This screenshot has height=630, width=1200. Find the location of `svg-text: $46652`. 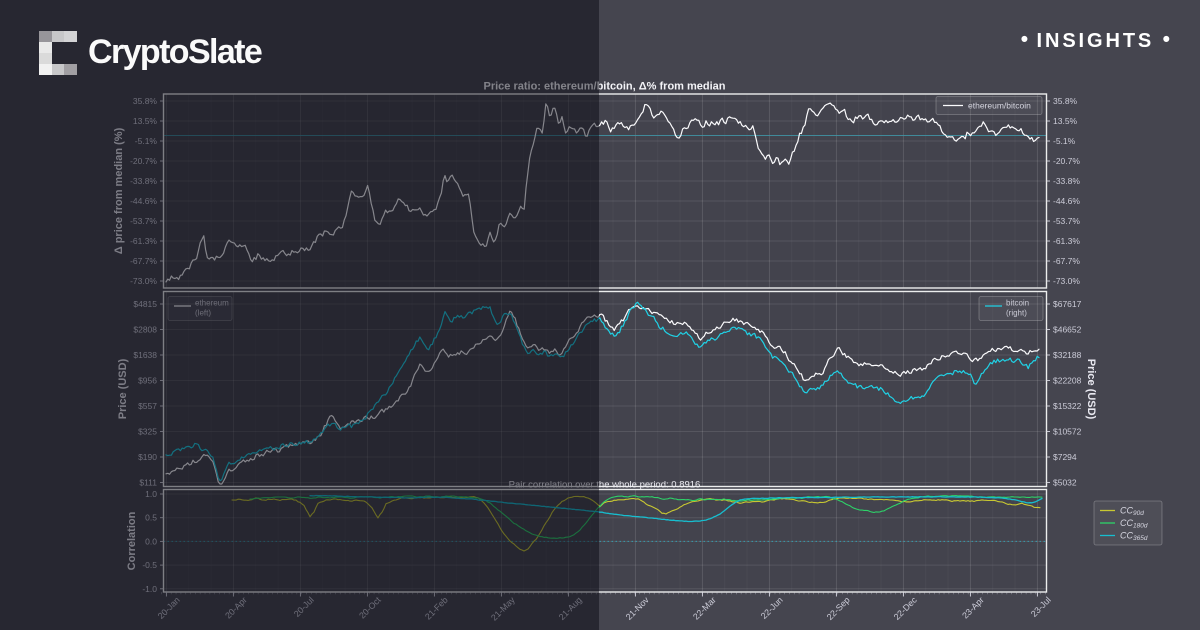

svg-text: $46652 is located at coordinates (1067, 330).